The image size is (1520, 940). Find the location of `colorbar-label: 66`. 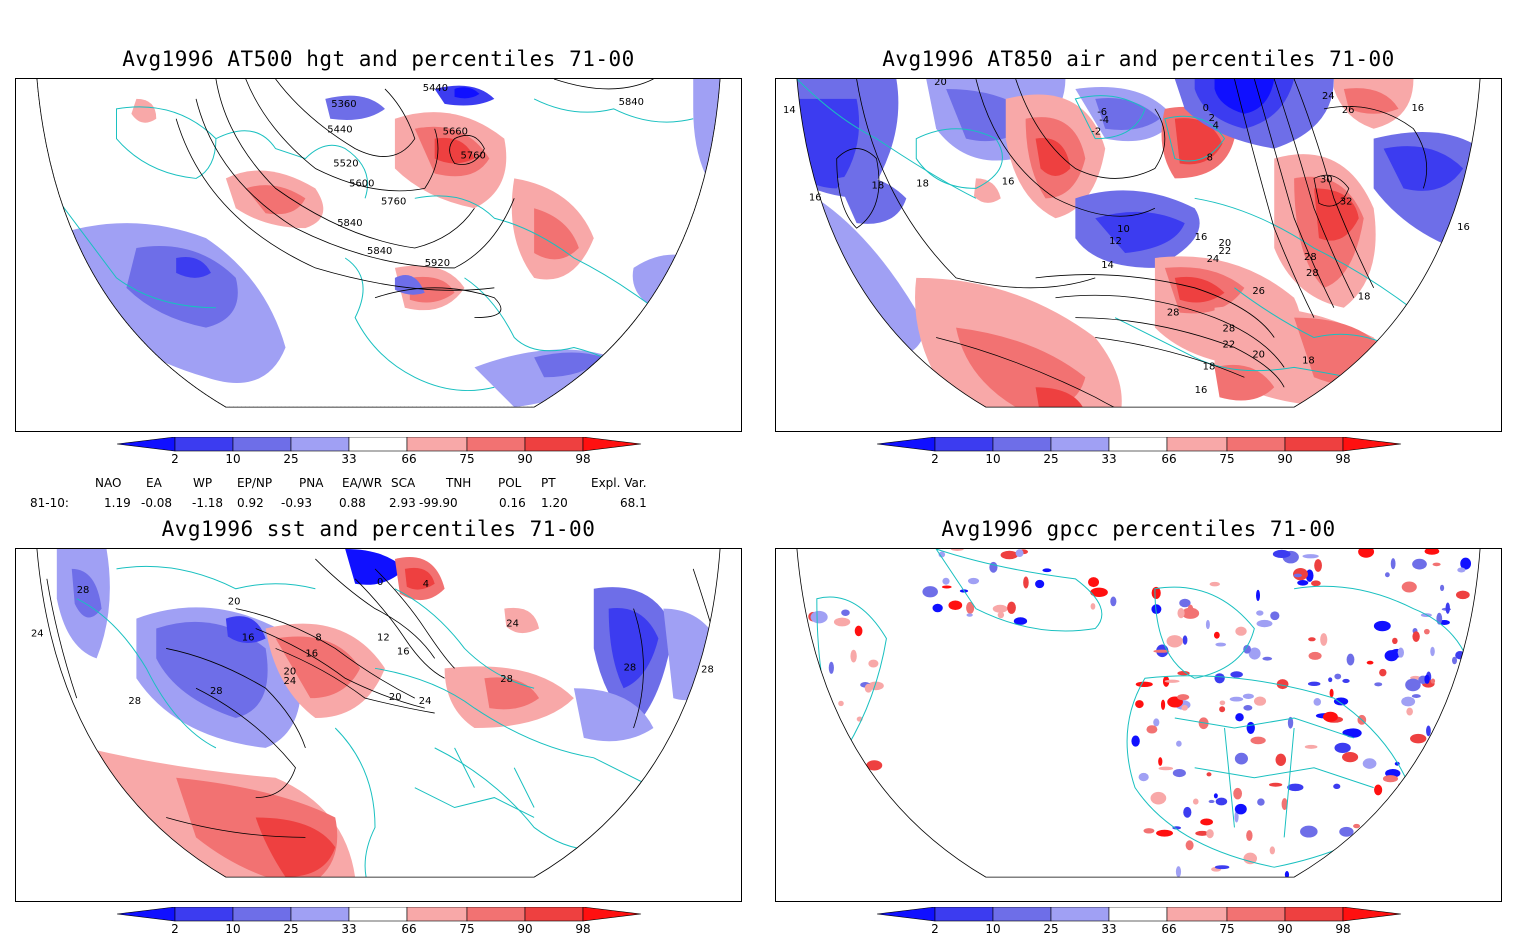

colorbar-label: 66 is located at coordinates (409, 929).